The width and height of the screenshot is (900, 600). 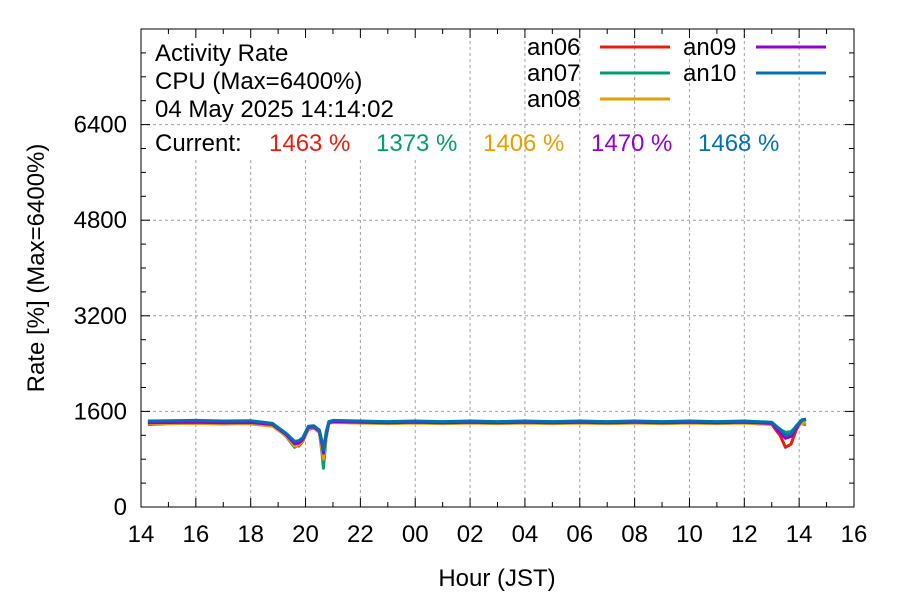 I want to click on x-tick-label: 18, so click(x=250, y=534).